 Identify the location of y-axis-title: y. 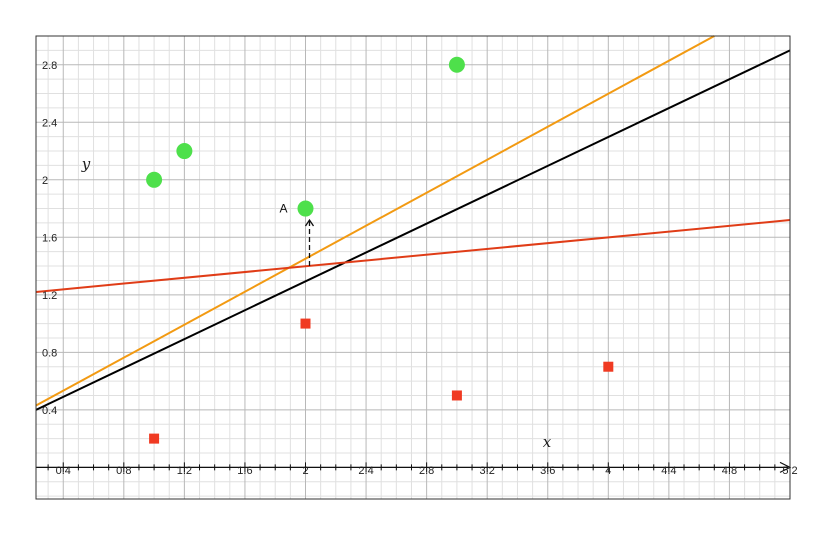
(86, 164).